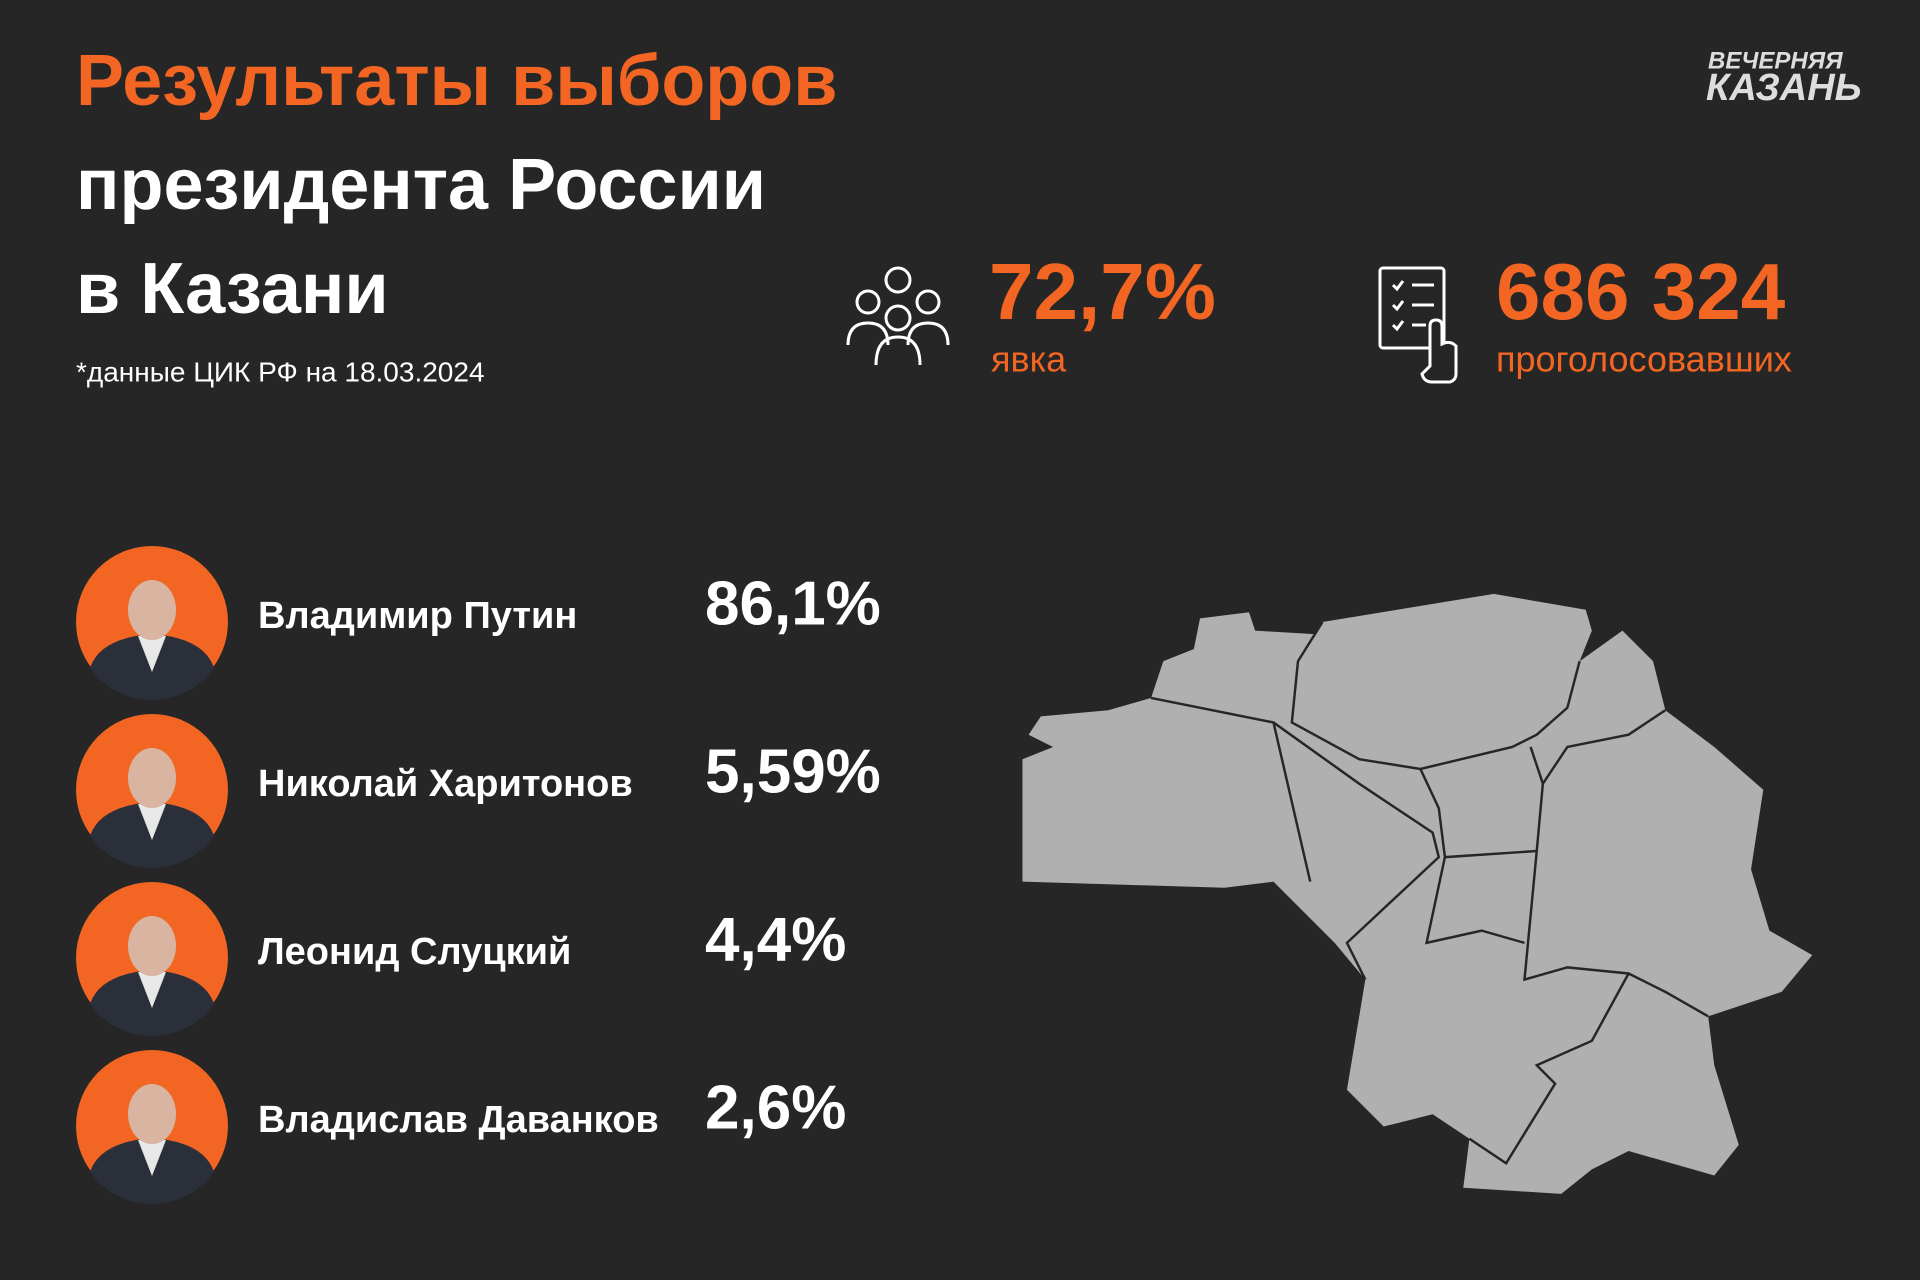  I want to click on title-line: Результаты выборов, so click(457, 81).